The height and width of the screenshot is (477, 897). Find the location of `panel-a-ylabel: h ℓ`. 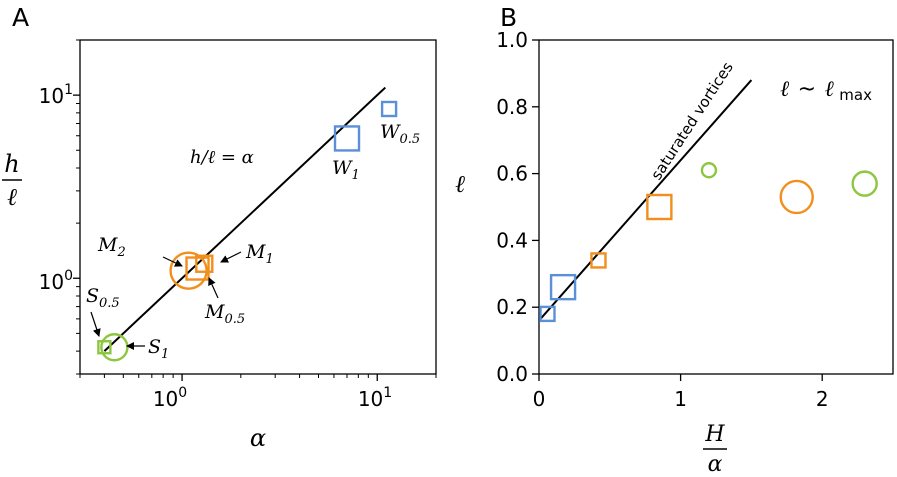

panel-a-ylabel: h ℓ is located at coordinates (12, 180).